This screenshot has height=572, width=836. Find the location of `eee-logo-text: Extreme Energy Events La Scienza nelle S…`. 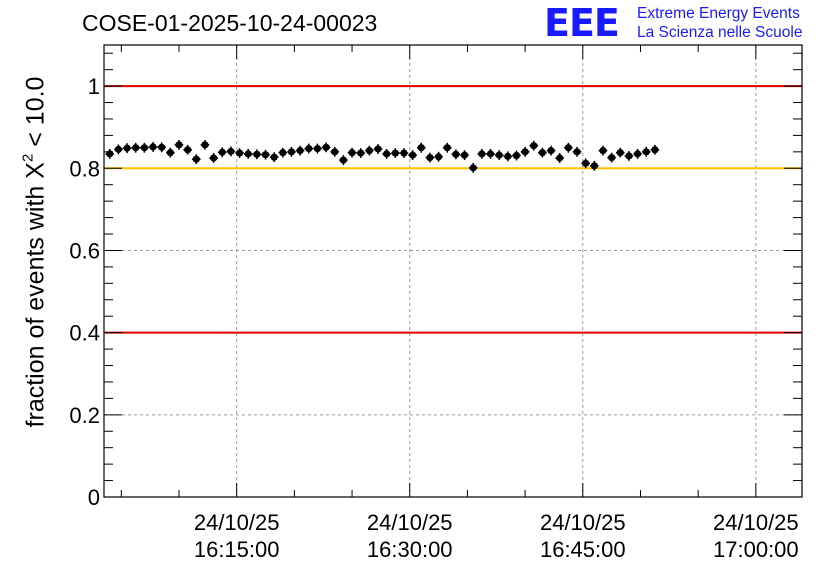

eee-logo-text: Extreme Energy Events La Scienza nelle S… is located at coordinates (719, 23).